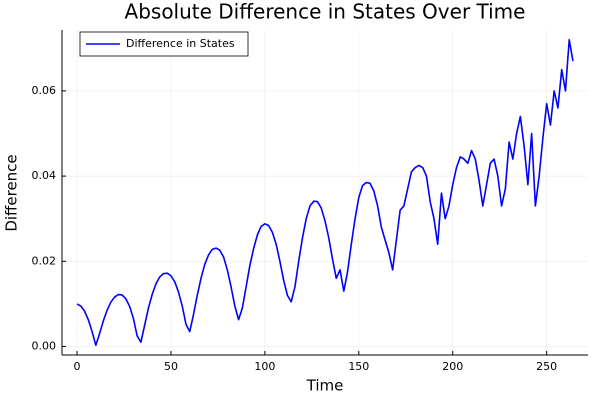 This screenshot has height=400, width=600. I want to click on x-tick-label: 150, so click(358, 366).